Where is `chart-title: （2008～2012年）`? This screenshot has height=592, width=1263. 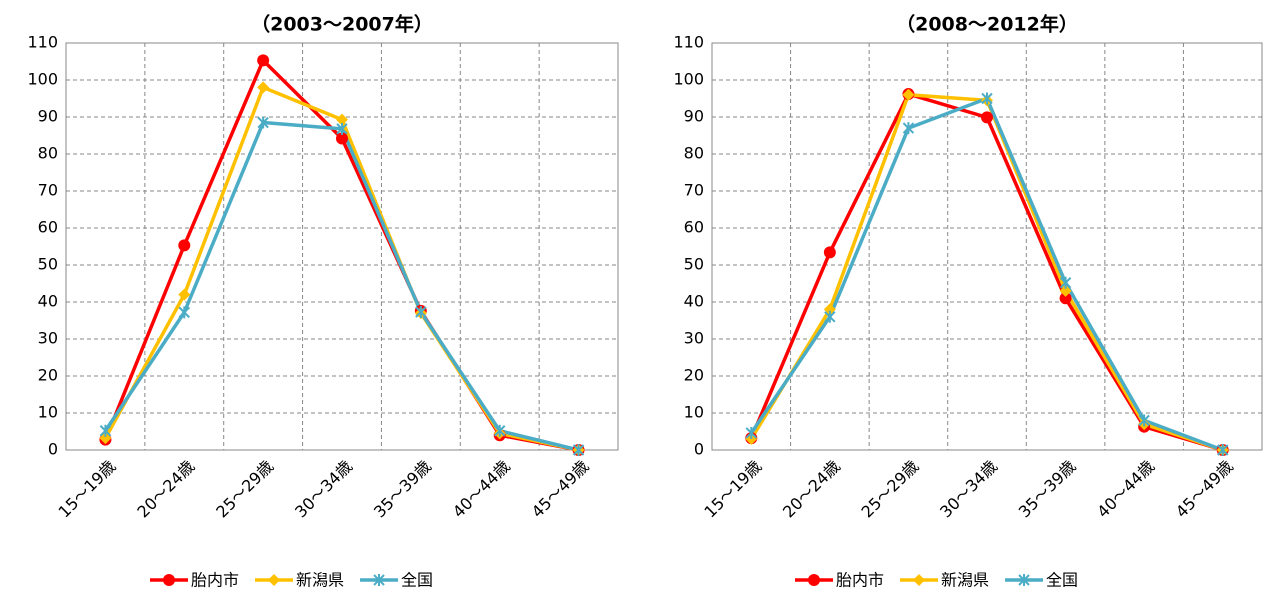 chart-title: （2008～2012年） is located at coordinates (987, 24).